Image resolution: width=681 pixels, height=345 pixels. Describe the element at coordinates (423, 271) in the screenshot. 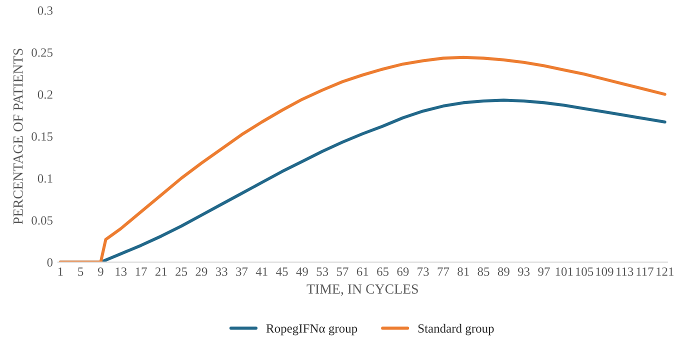

I see `x-tick-label: 73` at that location.